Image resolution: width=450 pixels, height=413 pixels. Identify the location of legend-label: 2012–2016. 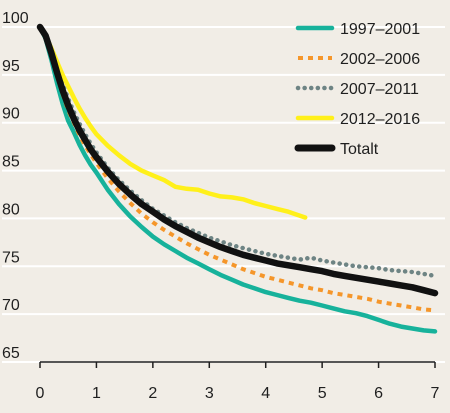
(380, 119).